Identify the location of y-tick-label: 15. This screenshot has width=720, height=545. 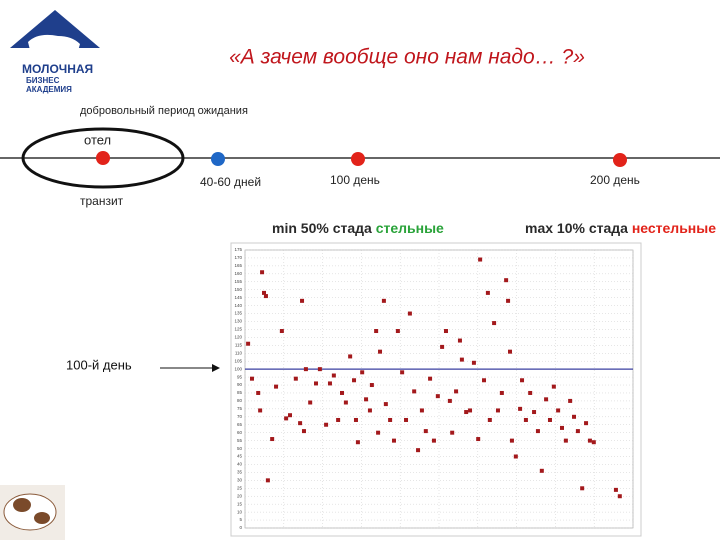
(240, 503).